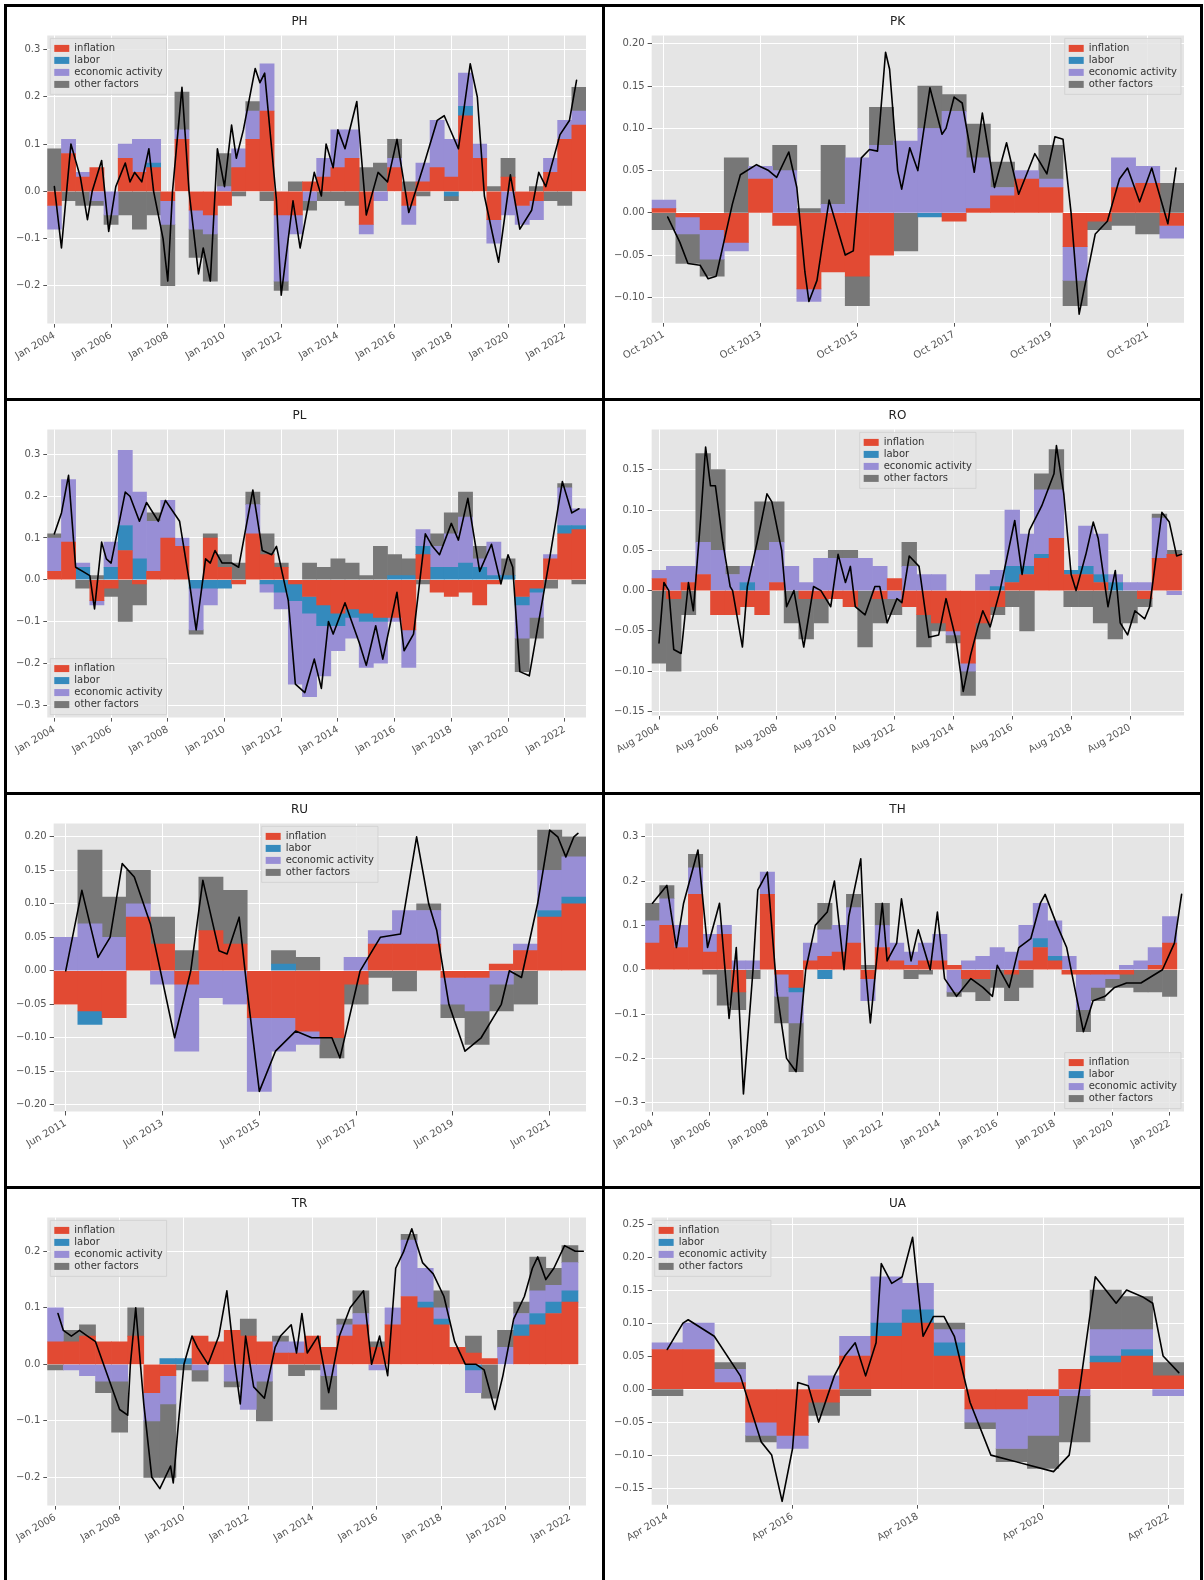 The image size is (1204, 1580). I want to click on chart-title: UA, so click(898, 1203).